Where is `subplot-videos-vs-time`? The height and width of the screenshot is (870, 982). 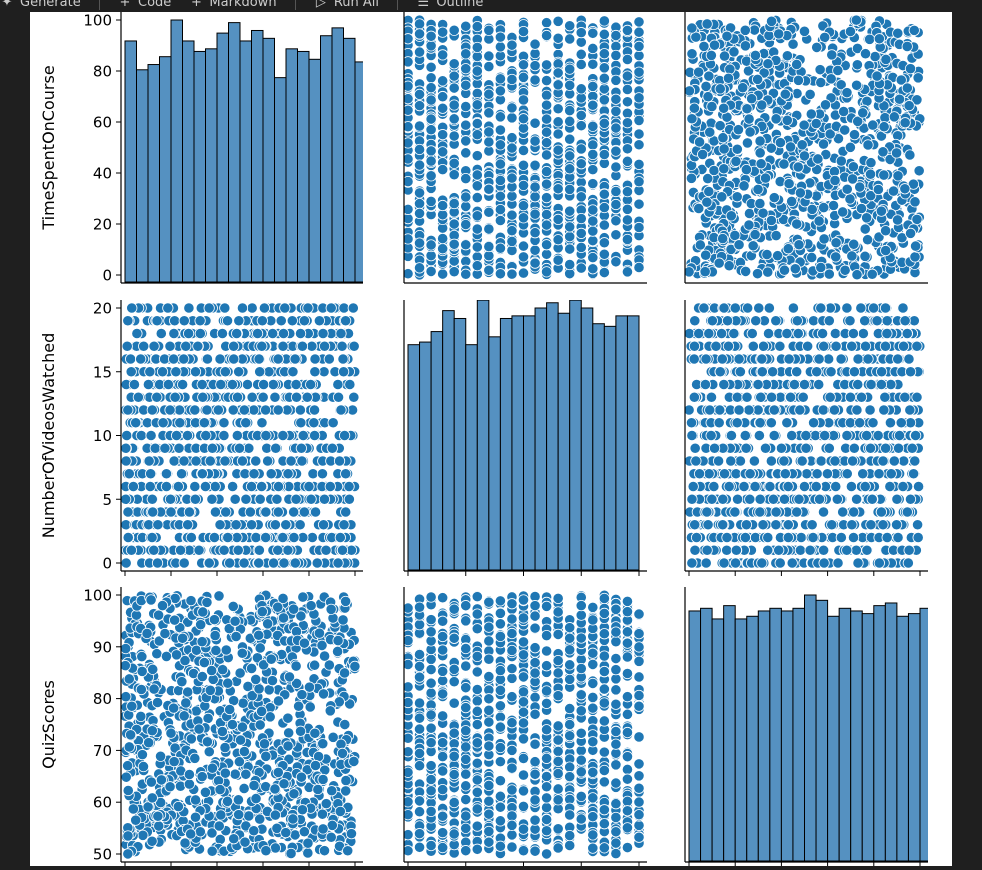 subplot-videos-vs-time is located at coordinates (241, 435).